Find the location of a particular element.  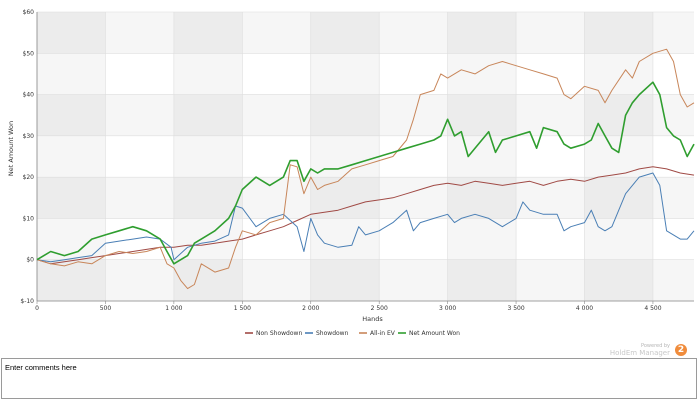

powered-by-text: Powered by is located at coordinates (655, 346).